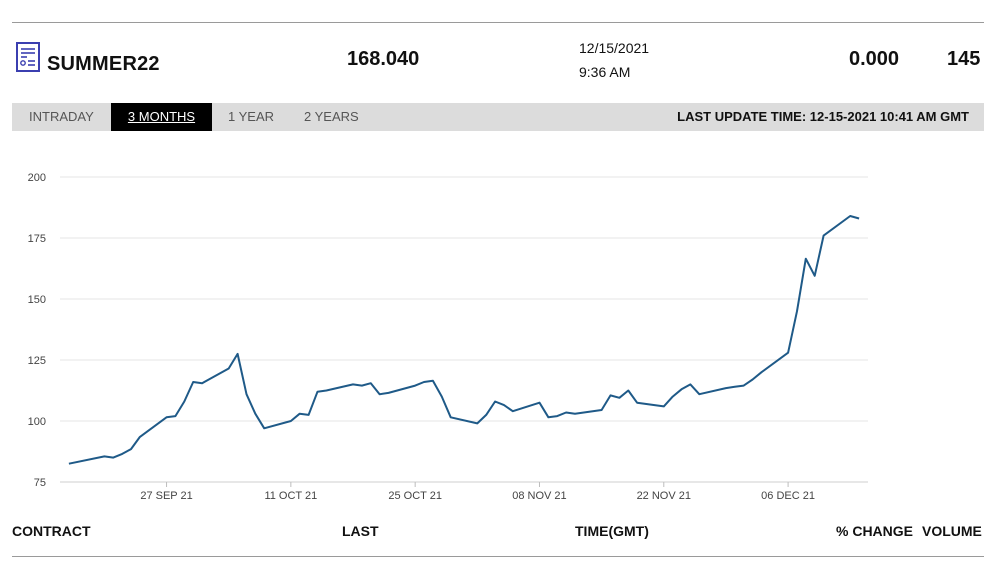 This screenshot has width=999, height=567. Describe the element at coordinates (383, 59) in the screenshot. I see `last-price: 168.040` at that location.